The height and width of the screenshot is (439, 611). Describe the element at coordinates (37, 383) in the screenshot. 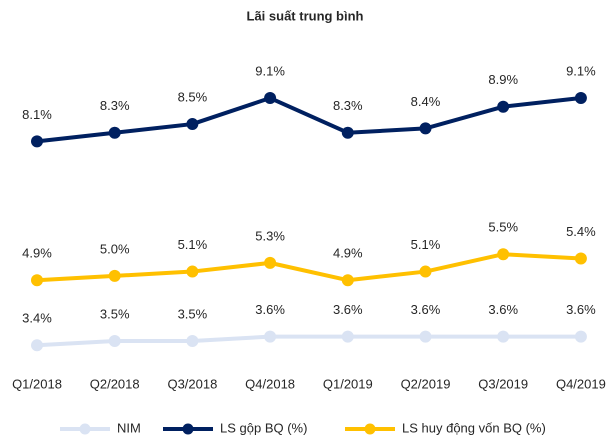

I see `x-tick-label: Q1/2018` at that location.